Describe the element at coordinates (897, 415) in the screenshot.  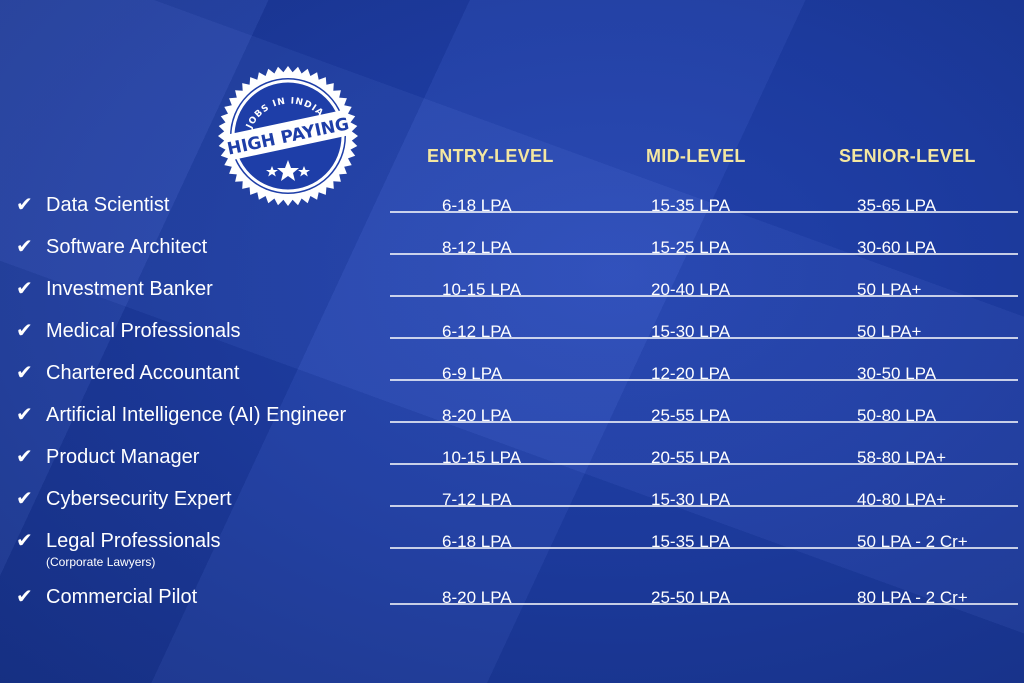
I see `senior-level-salary: 50-80 LPA` at that location.